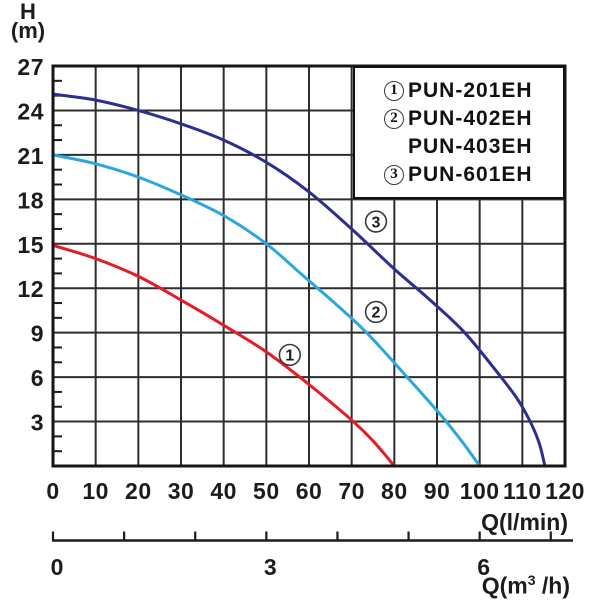 This screenshot has height=600, width=600. I want to click on y-tick-label: 18, so click(30, 200).